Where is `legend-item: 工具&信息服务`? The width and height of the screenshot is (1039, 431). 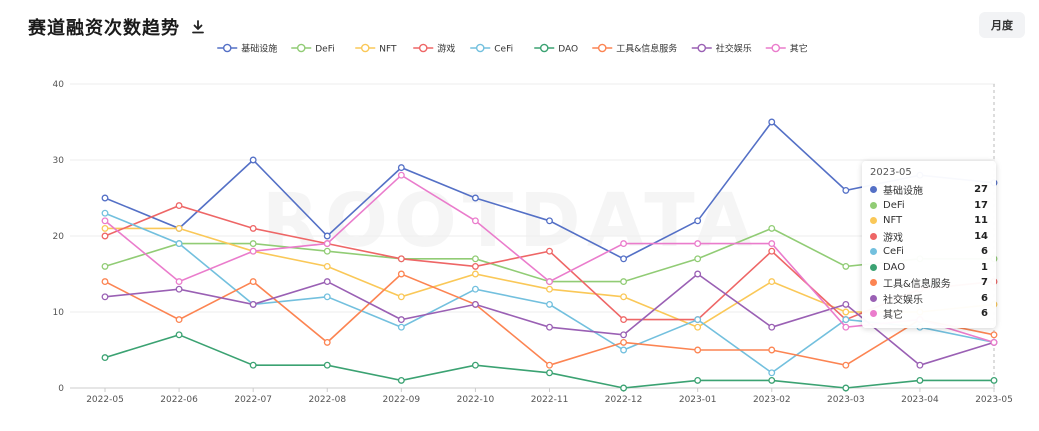 legend-item: 工具&信息服务 is located at coordinates (634, 49).